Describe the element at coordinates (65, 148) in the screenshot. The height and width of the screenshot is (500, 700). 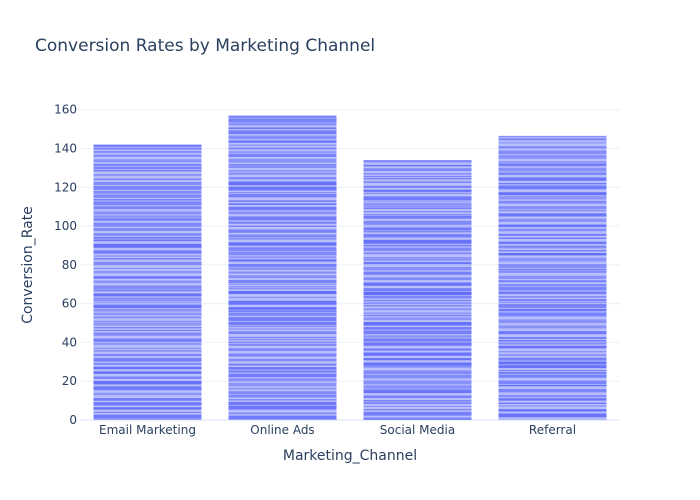
I see `y-tick-label: 140` at that location.